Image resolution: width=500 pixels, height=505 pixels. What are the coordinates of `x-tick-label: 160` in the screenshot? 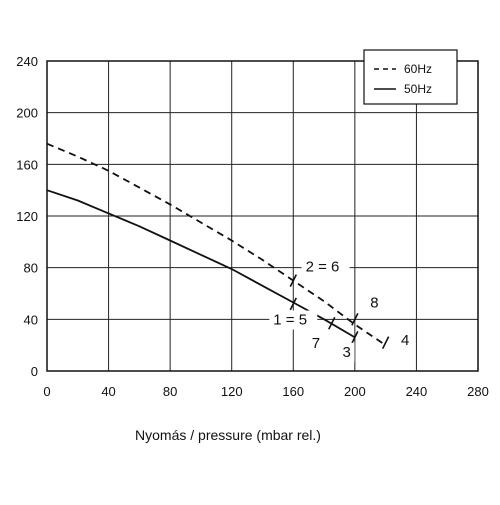 It's located at (293, 391).